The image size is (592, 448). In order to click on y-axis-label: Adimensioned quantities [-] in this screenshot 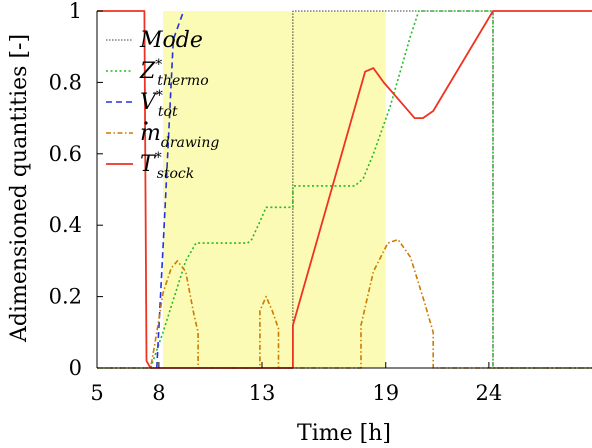, I will do `click(19, 188)`.